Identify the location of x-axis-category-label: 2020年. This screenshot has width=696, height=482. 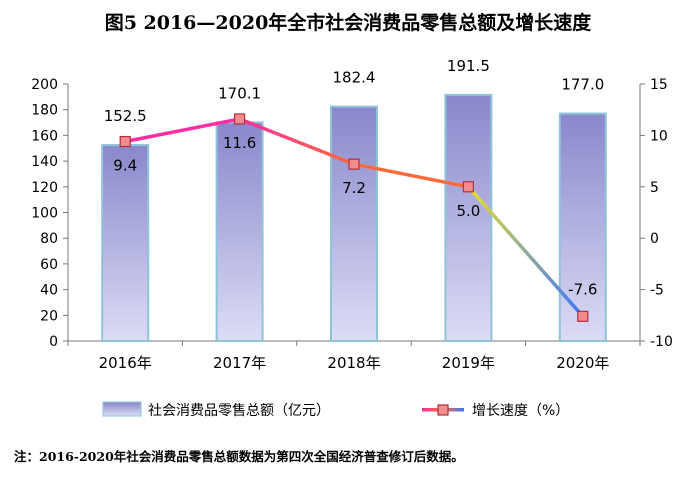
(582, 363).